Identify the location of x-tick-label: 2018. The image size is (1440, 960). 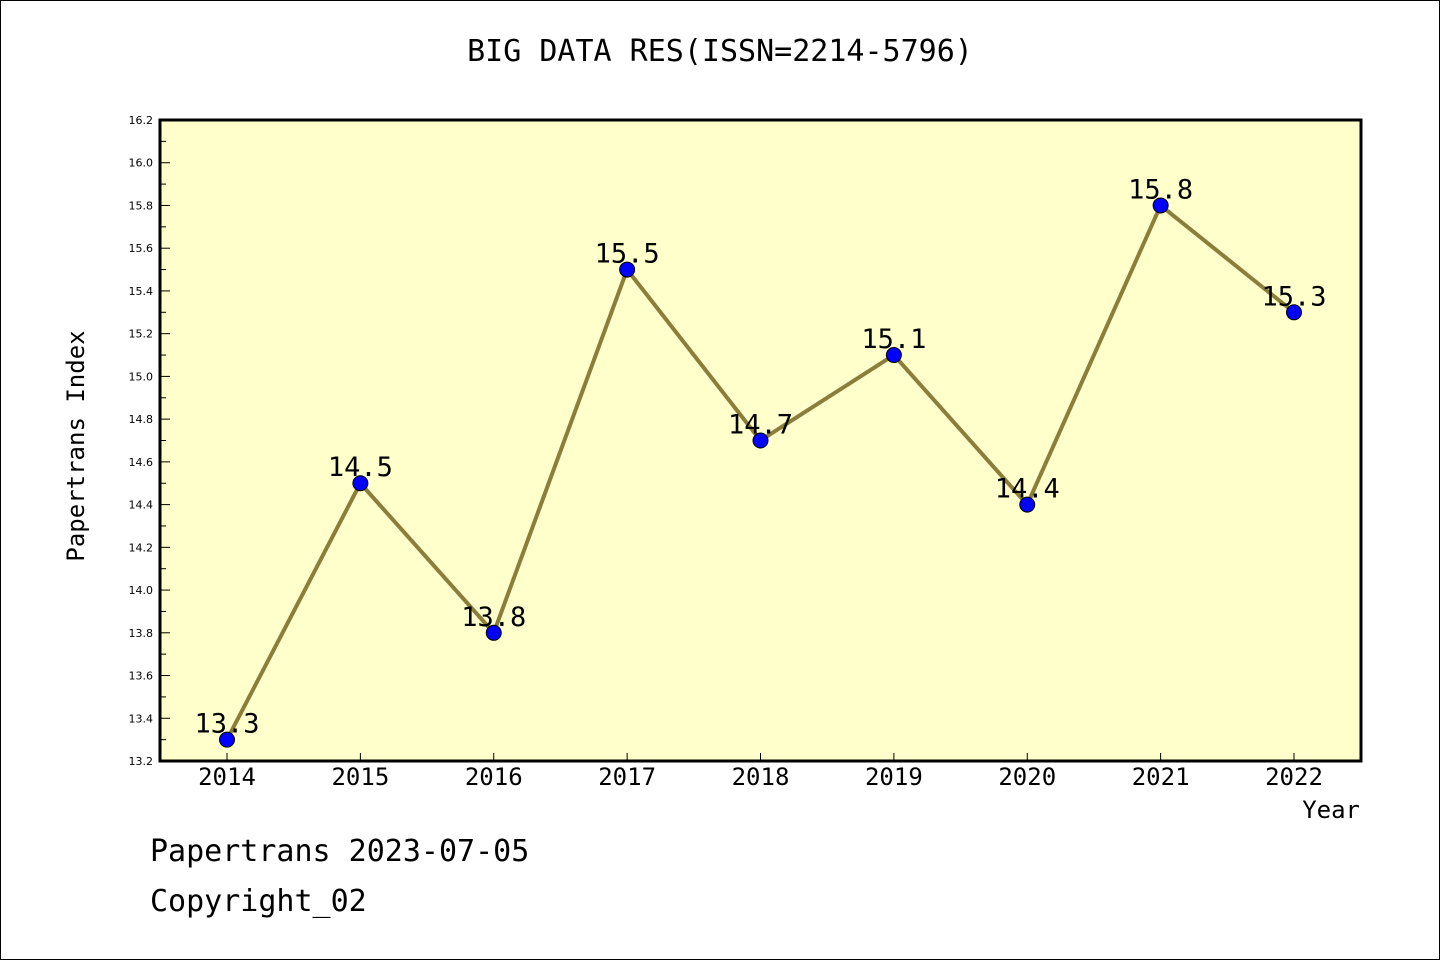
(761, 777).